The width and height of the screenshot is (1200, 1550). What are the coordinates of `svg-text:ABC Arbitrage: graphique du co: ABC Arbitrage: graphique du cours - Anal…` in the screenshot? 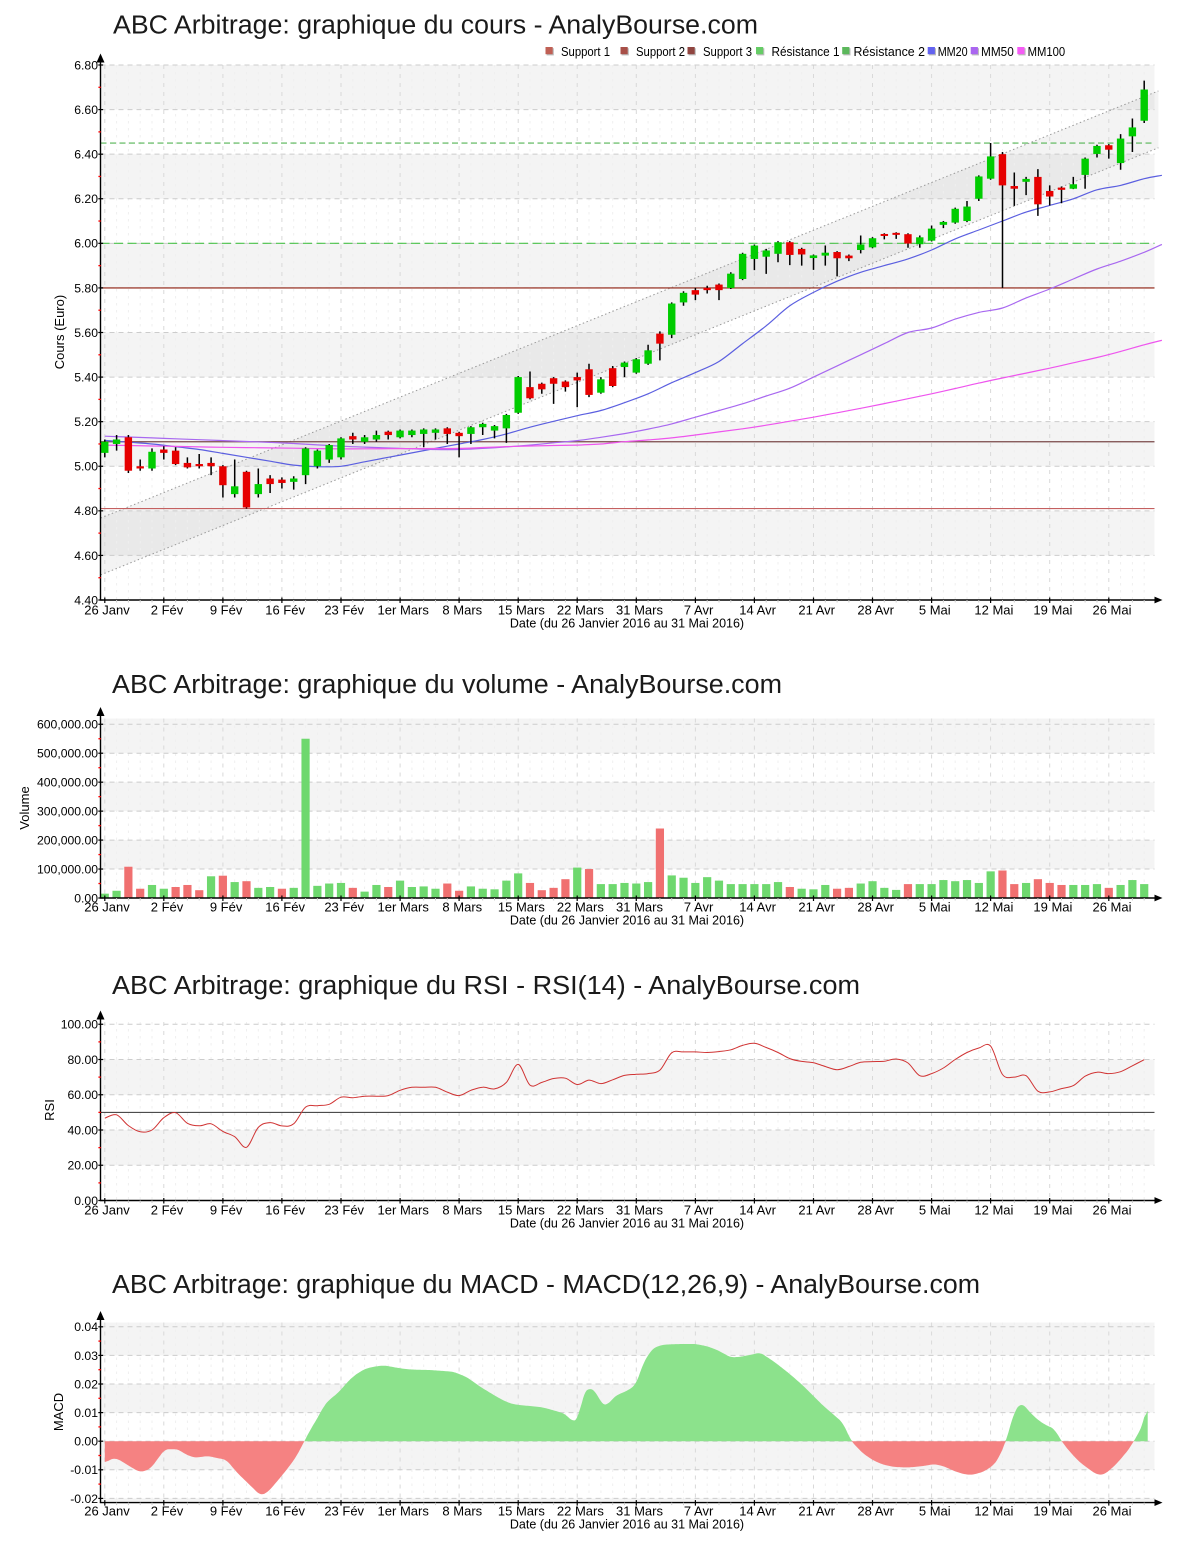 It's located at (435, 26).